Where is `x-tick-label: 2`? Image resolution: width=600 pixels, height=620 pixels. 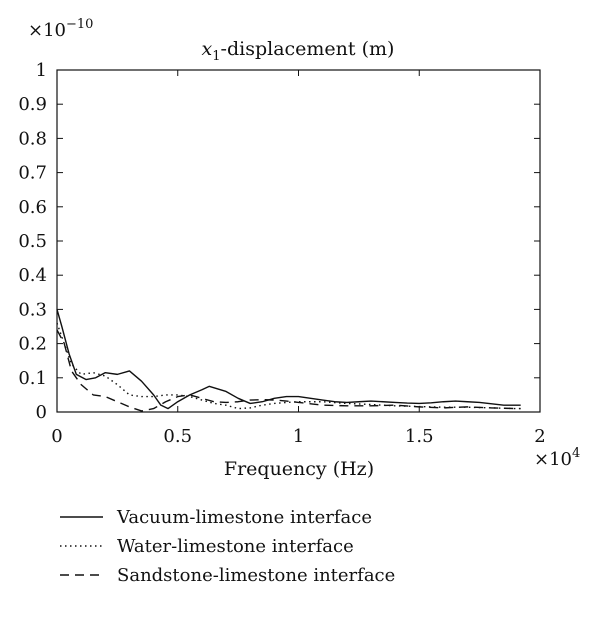
x-tick-label: 2 is located at coordinates (539, 436).